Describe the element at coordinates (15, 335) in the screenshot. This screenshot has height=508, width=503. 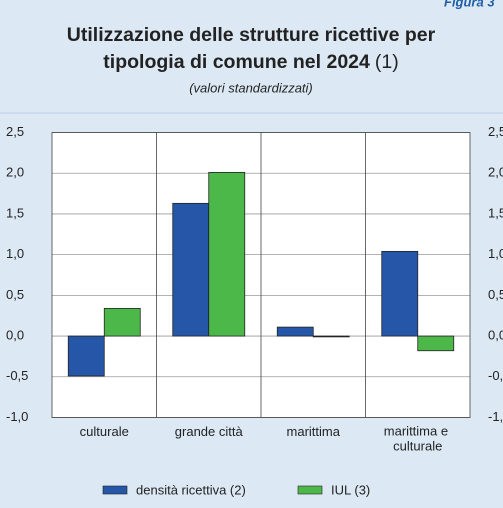
I see `y-tick-label: 0,0` at that location.